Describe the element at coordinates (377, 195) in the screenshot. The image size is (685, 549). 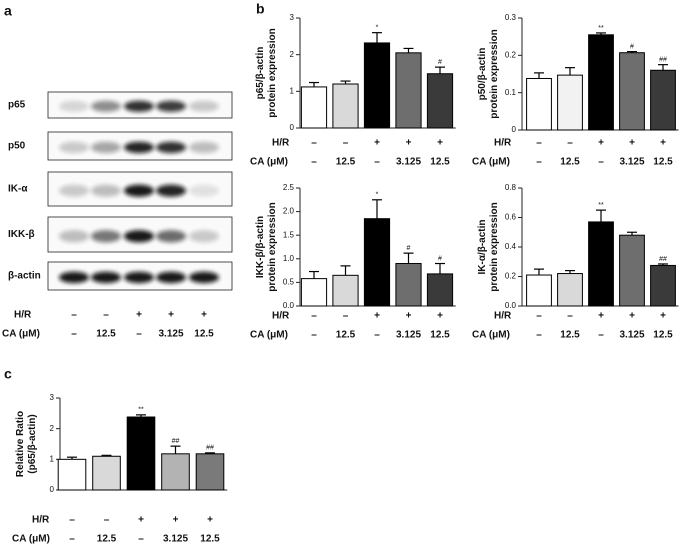
I see `significance: *` at that location.